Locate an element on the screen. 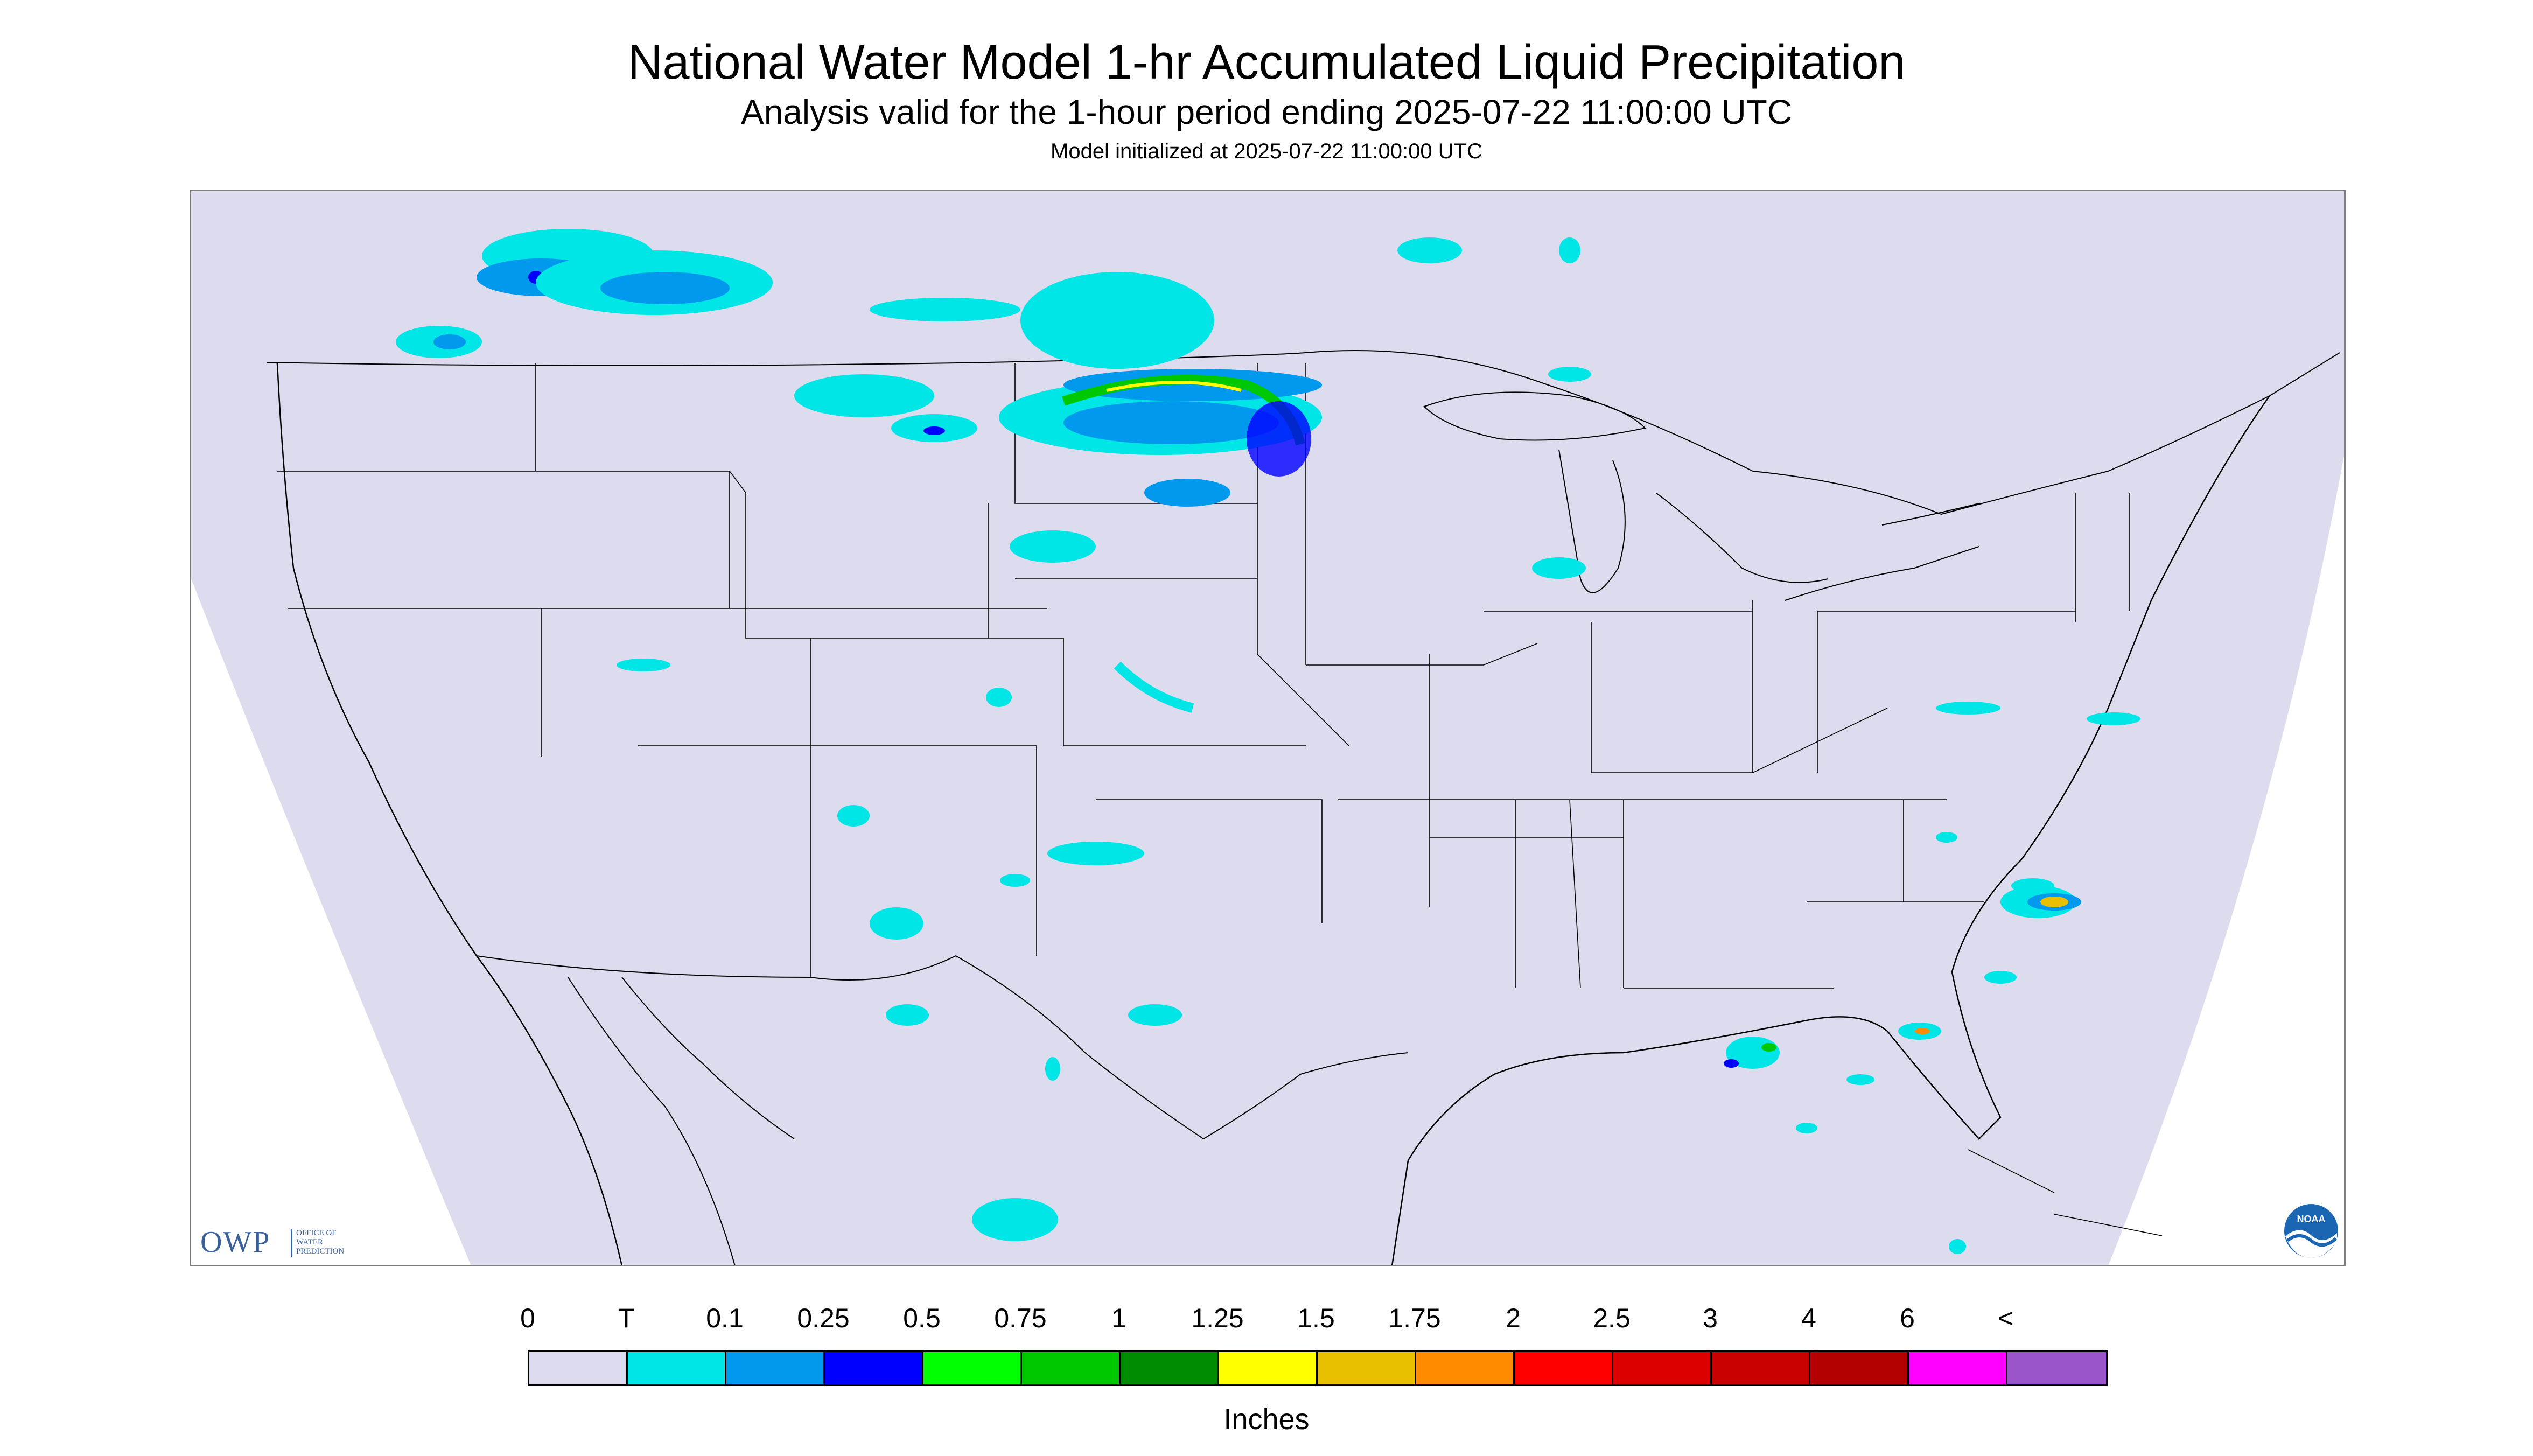 This screenshot has width=2533, height=1456. noaa-logo-icon: NOAA is located at coordinates (2311, 1231).